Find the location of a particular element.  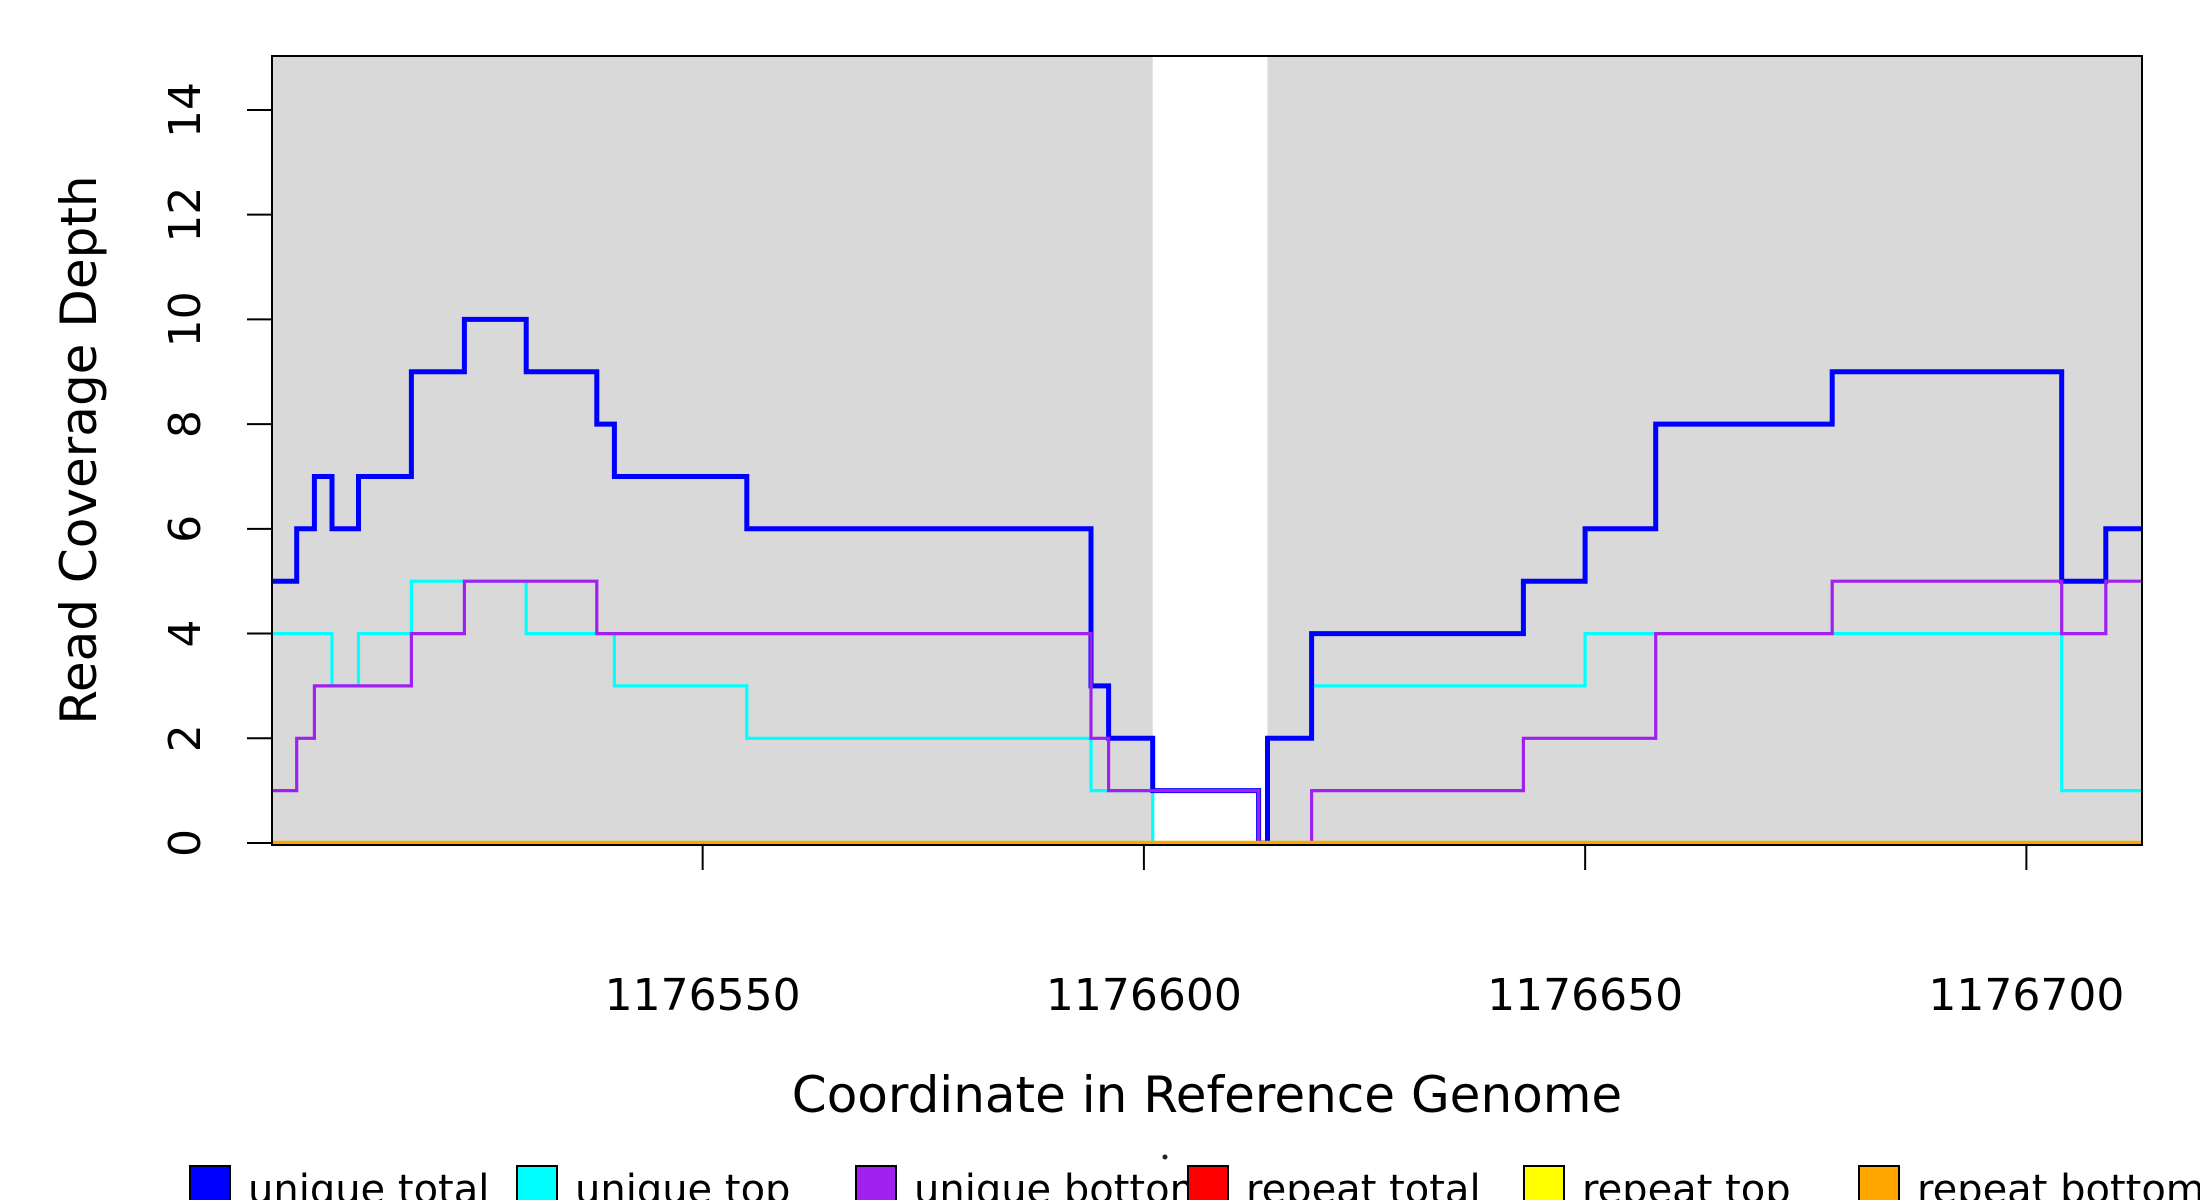

legend-item-unique-top: unique top is located at coordinates (653, 1182).